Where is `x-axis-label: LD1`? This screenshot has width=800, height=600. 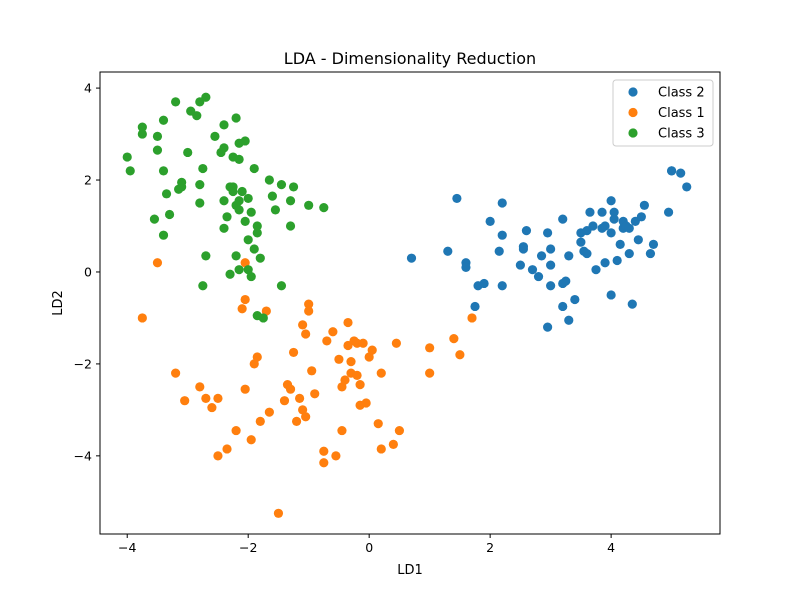
x-axis-label: LD1 is located at coordinates (410, 570).